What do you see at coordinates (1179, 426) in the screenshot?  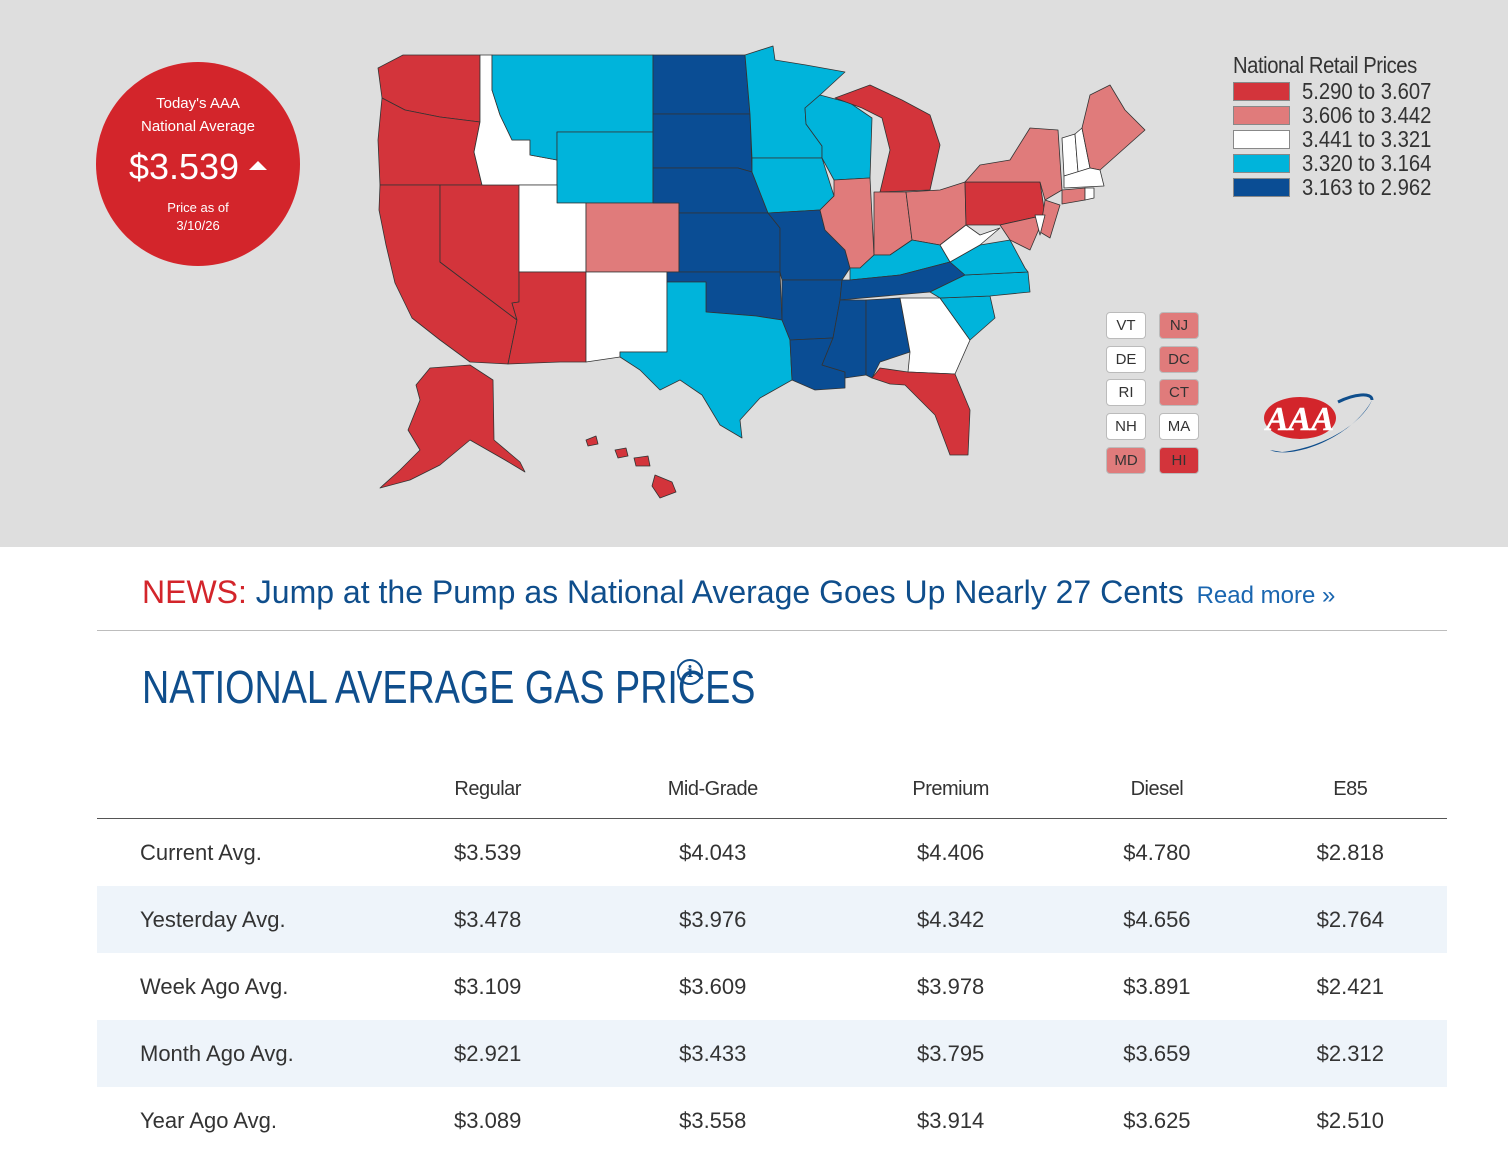 I see `small-state-ma: MA` at bounding box center [1179, 426].